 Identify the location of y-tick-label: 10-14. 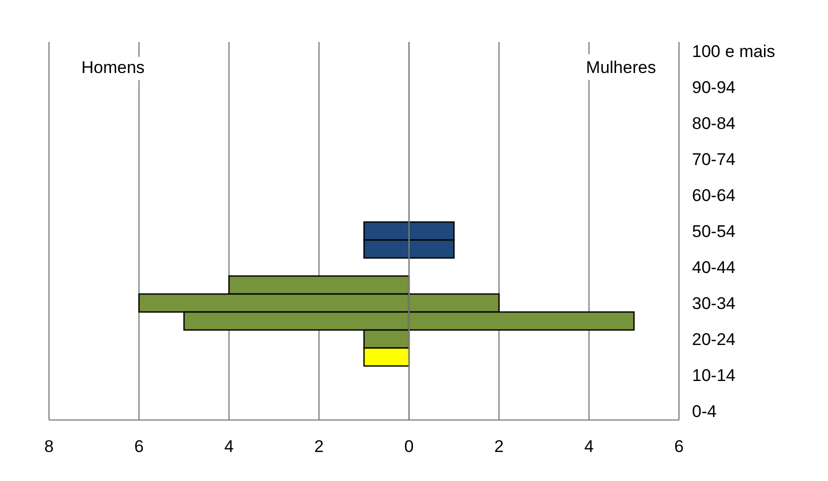
(714, 375).